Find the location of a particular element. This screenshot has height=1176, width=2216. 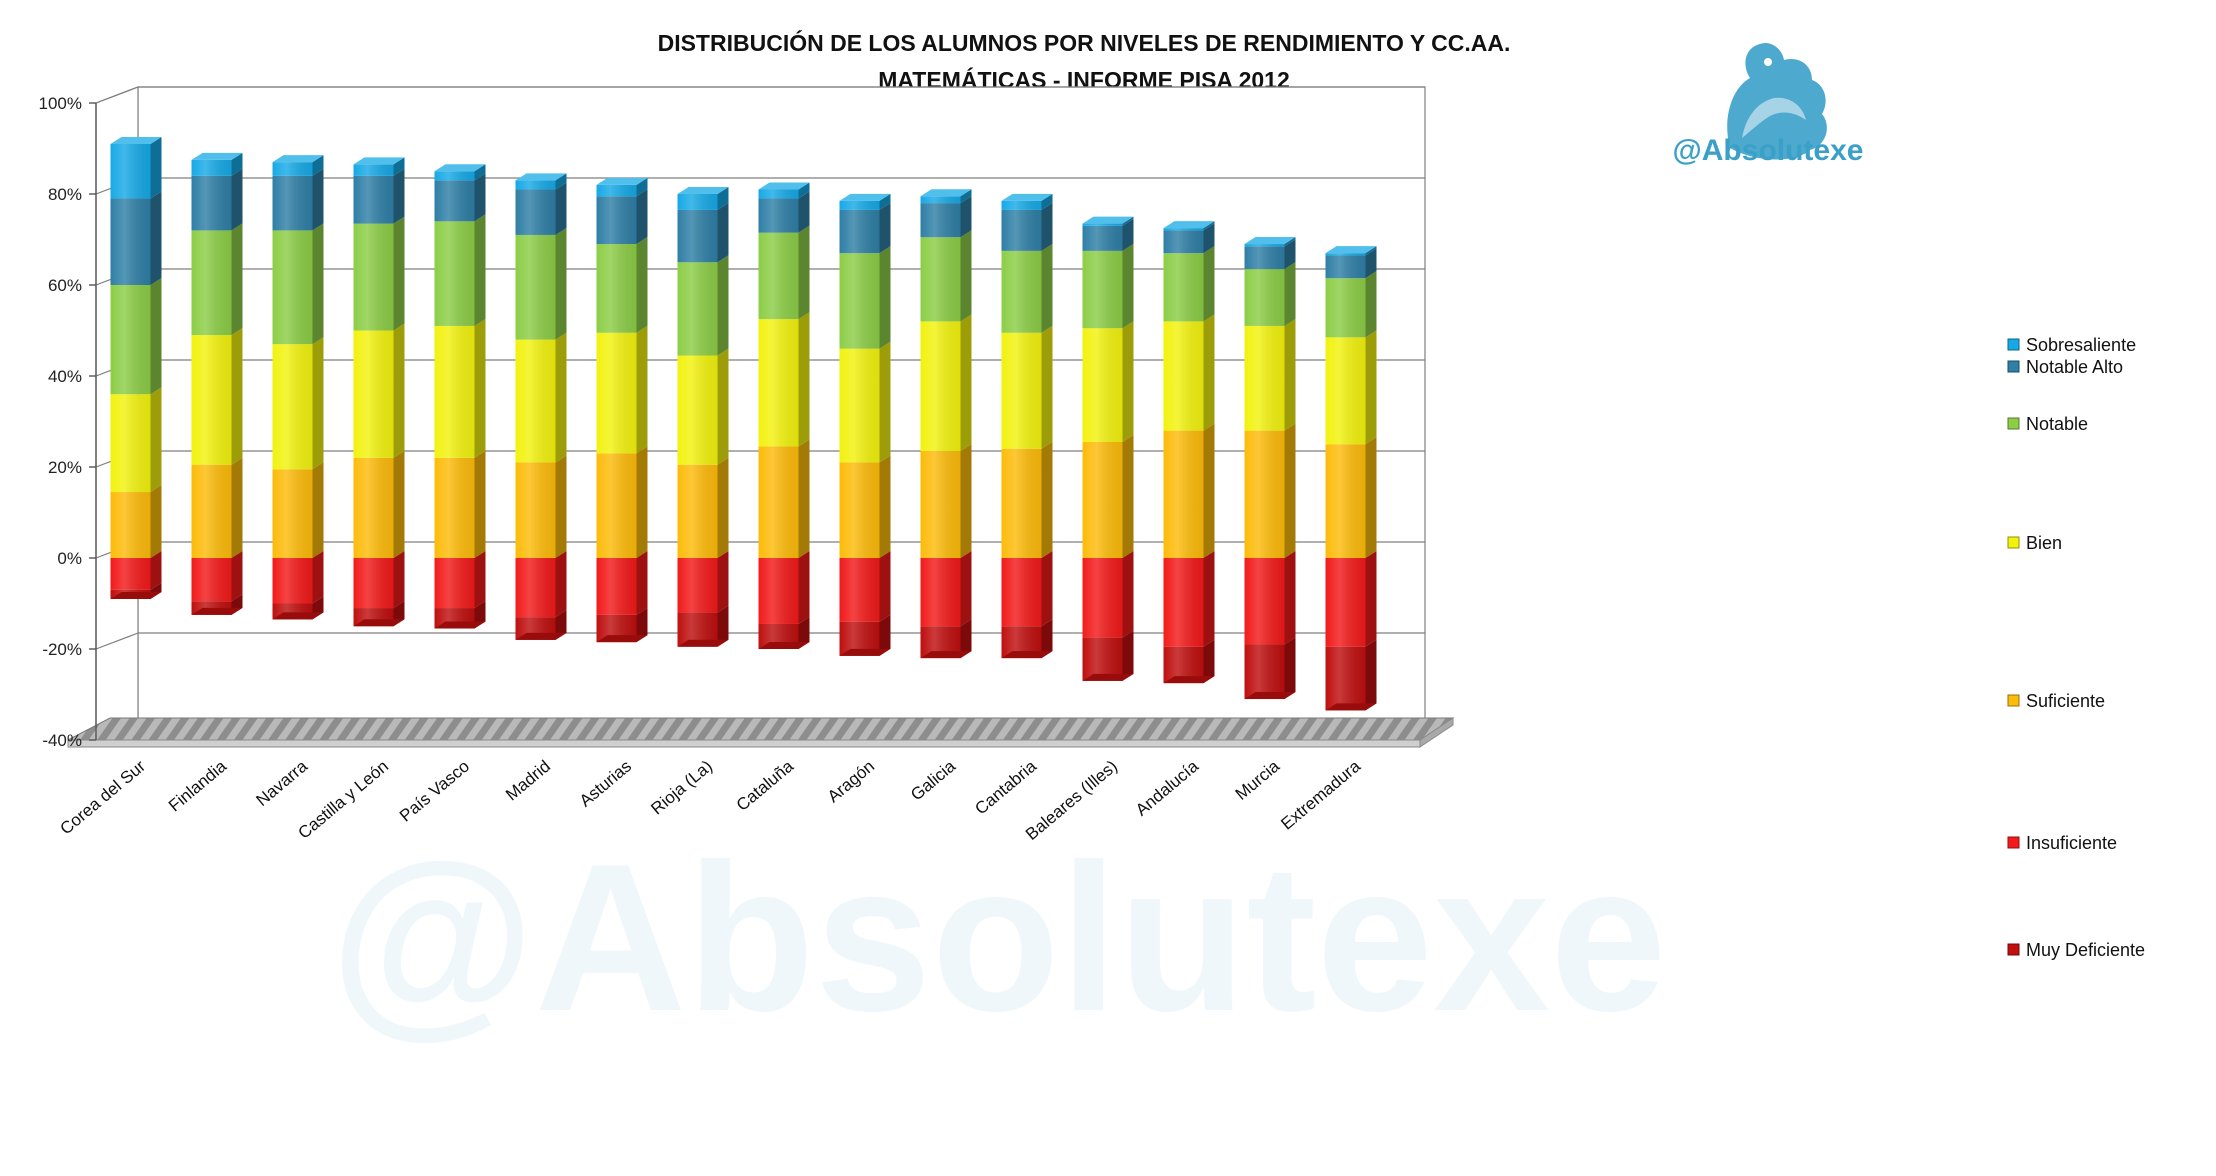

legend-label: Insuficiente is located at coordinates (2071, 843).